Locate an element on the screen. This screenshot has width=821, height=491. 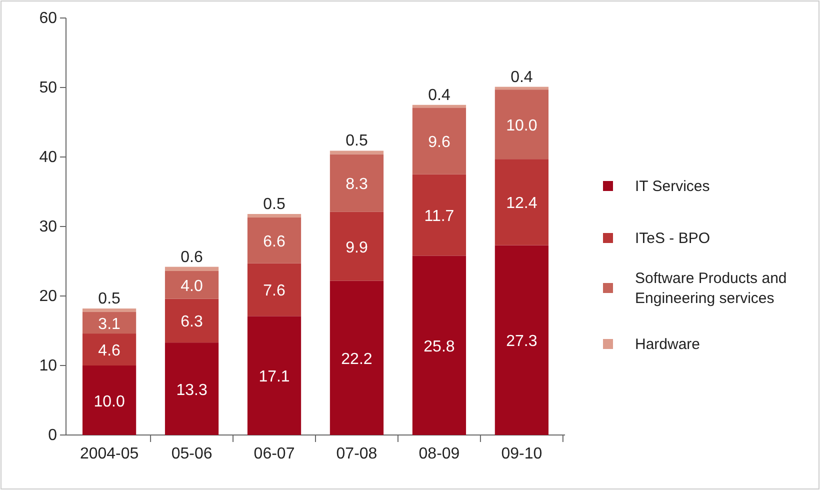
data-label: 12.4 is located at coordinates (522, 203).